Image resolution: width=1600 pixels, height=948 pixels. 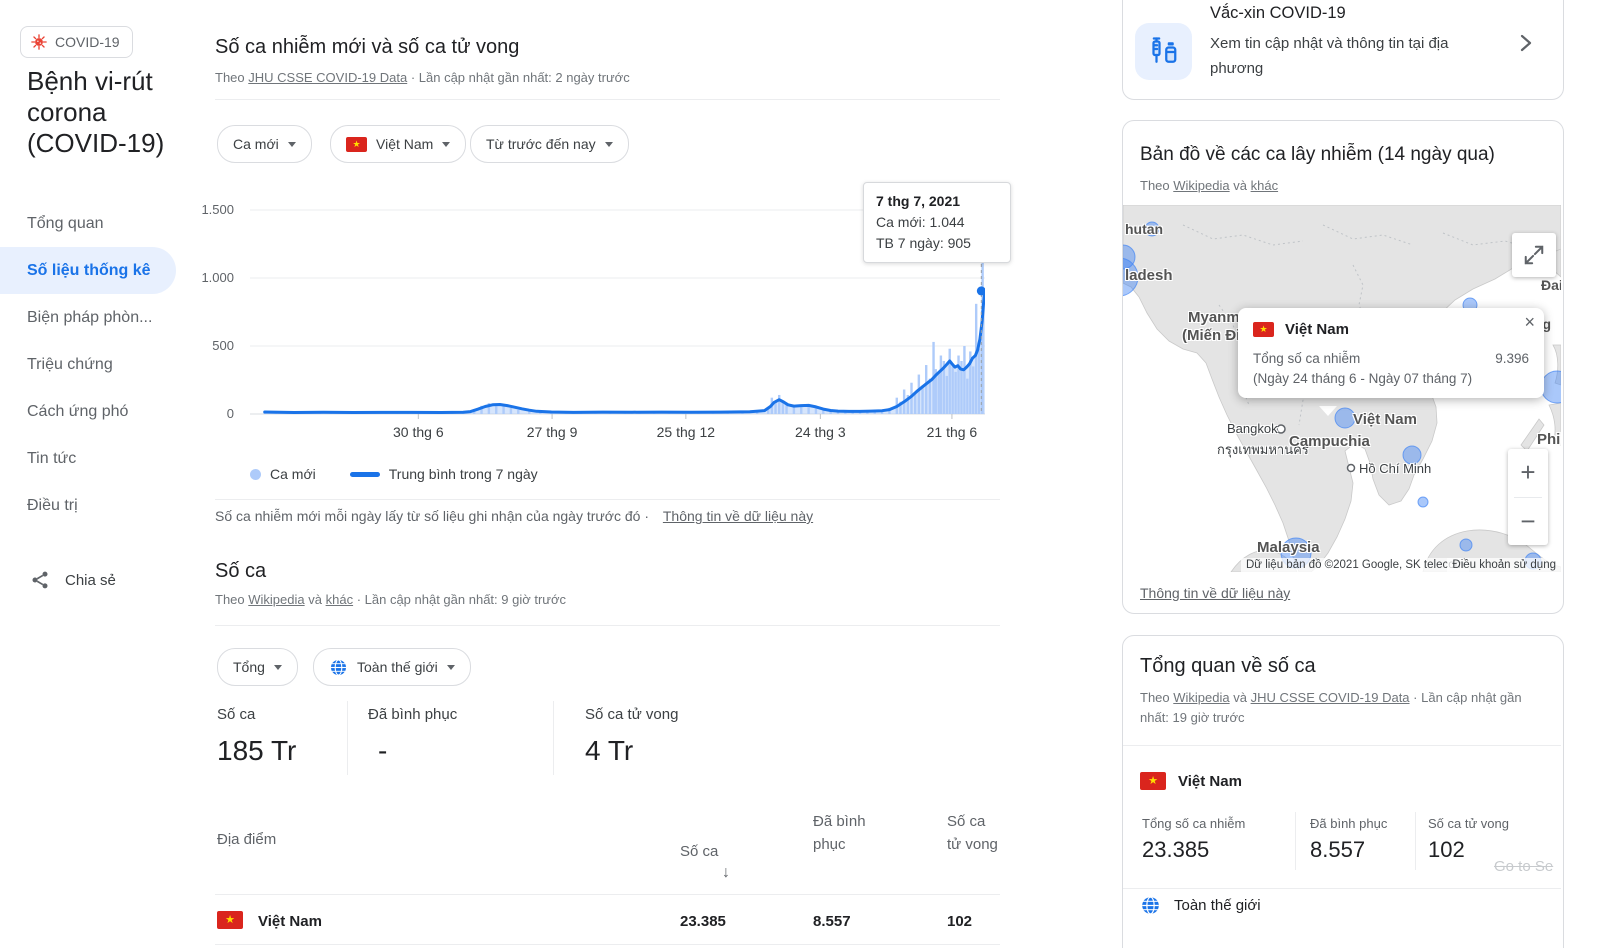 What do you see at coordinates (1528, 472) in the screenshot?
I see `zoom-in-button: +` at bounding box center [1528, 472].